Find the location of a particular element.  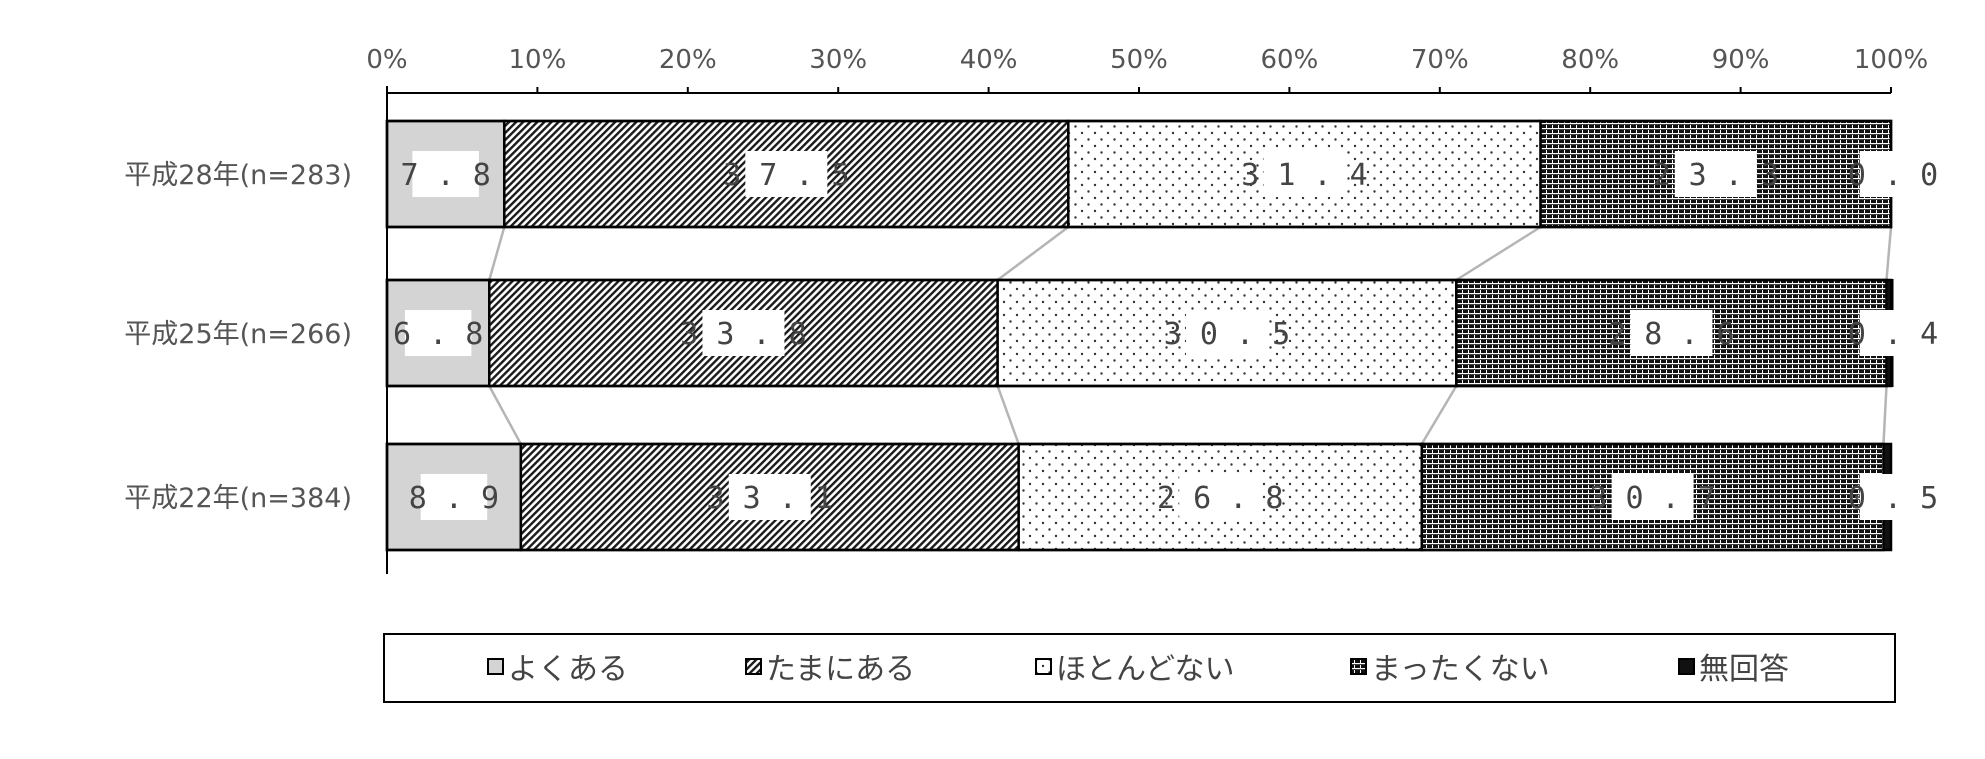

data-label: 2 3 . 3 is located at coordinates (1716, 175).